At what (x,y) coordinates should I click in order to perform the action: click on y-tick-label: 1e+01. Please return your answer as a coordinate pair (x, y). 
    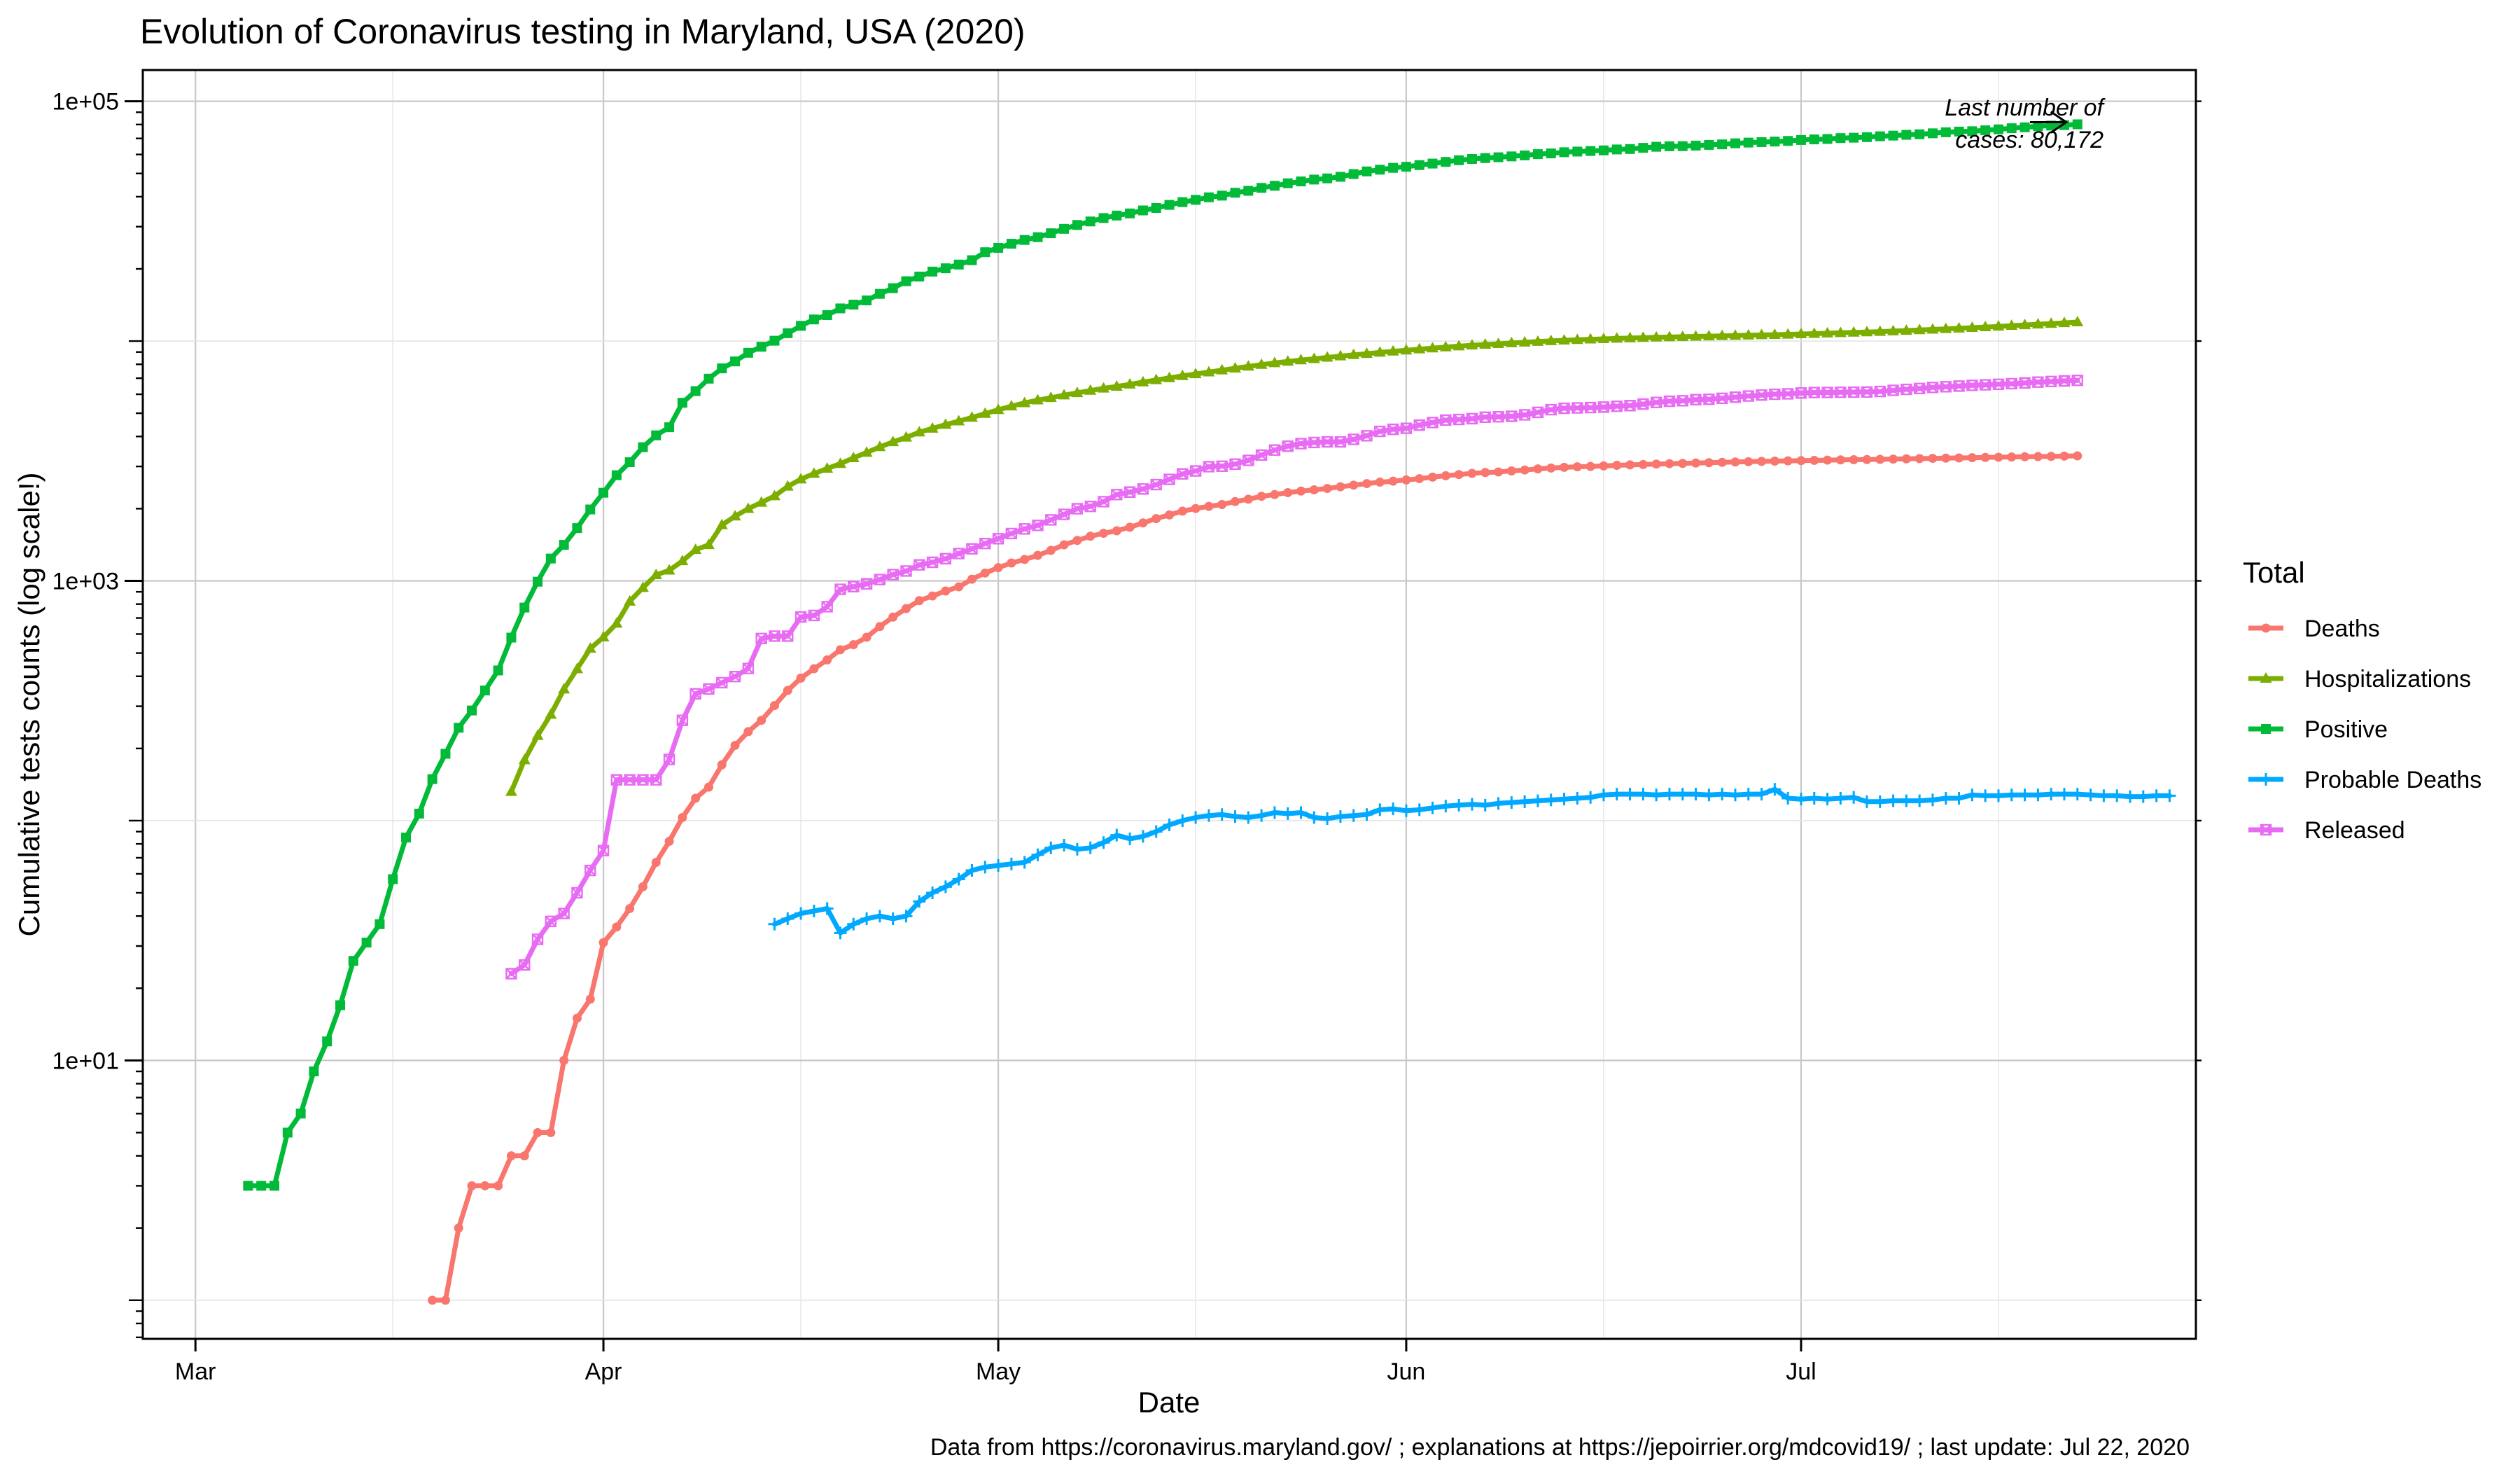
    Looking at the image, I should click on (86, 1061).